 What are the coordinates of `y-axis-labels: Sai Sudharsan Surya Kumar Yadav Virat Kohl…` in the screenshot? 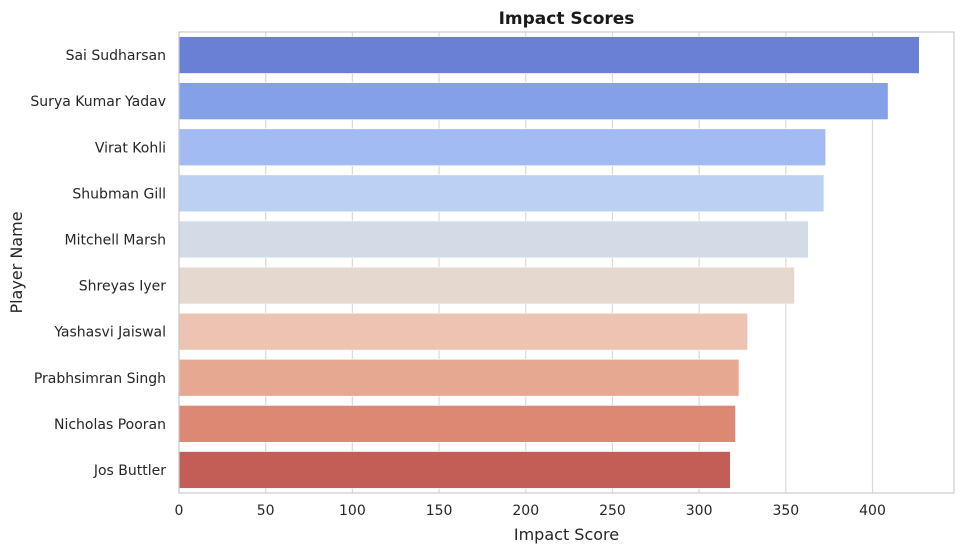 It's located at (98, 263).